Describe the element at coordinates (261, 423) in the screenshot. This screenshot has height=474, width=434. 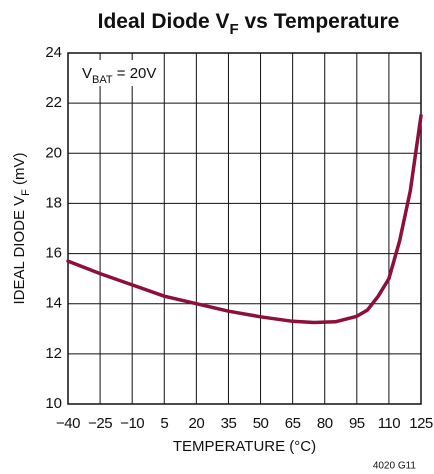
I see `x-tick-label: 50` at that location.